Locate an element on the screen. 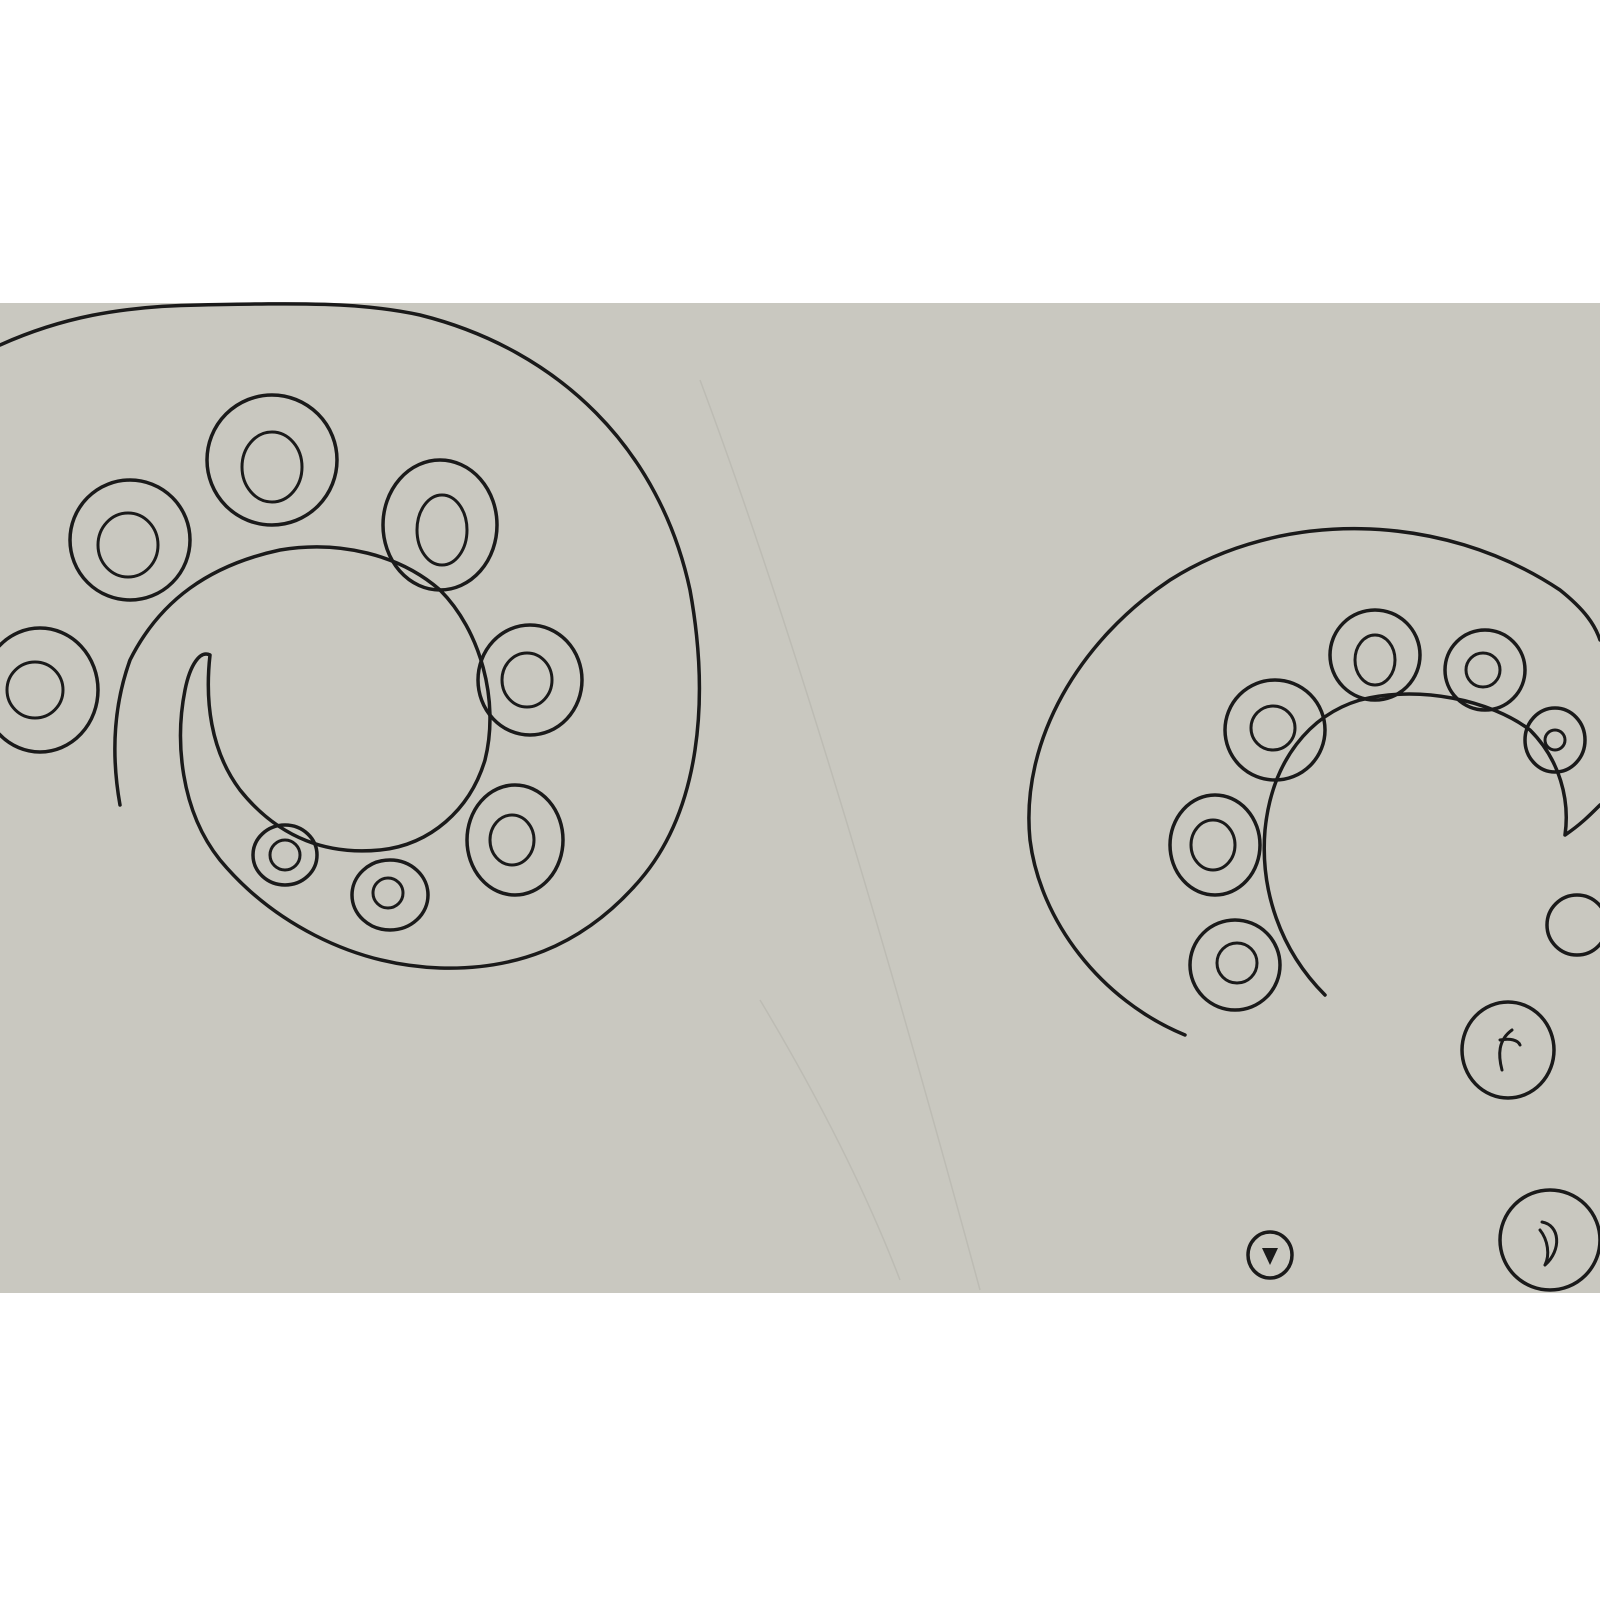 The width and height of the screenshot is (1600, 1600). paper-scratch is located at coordinates (840, 835).